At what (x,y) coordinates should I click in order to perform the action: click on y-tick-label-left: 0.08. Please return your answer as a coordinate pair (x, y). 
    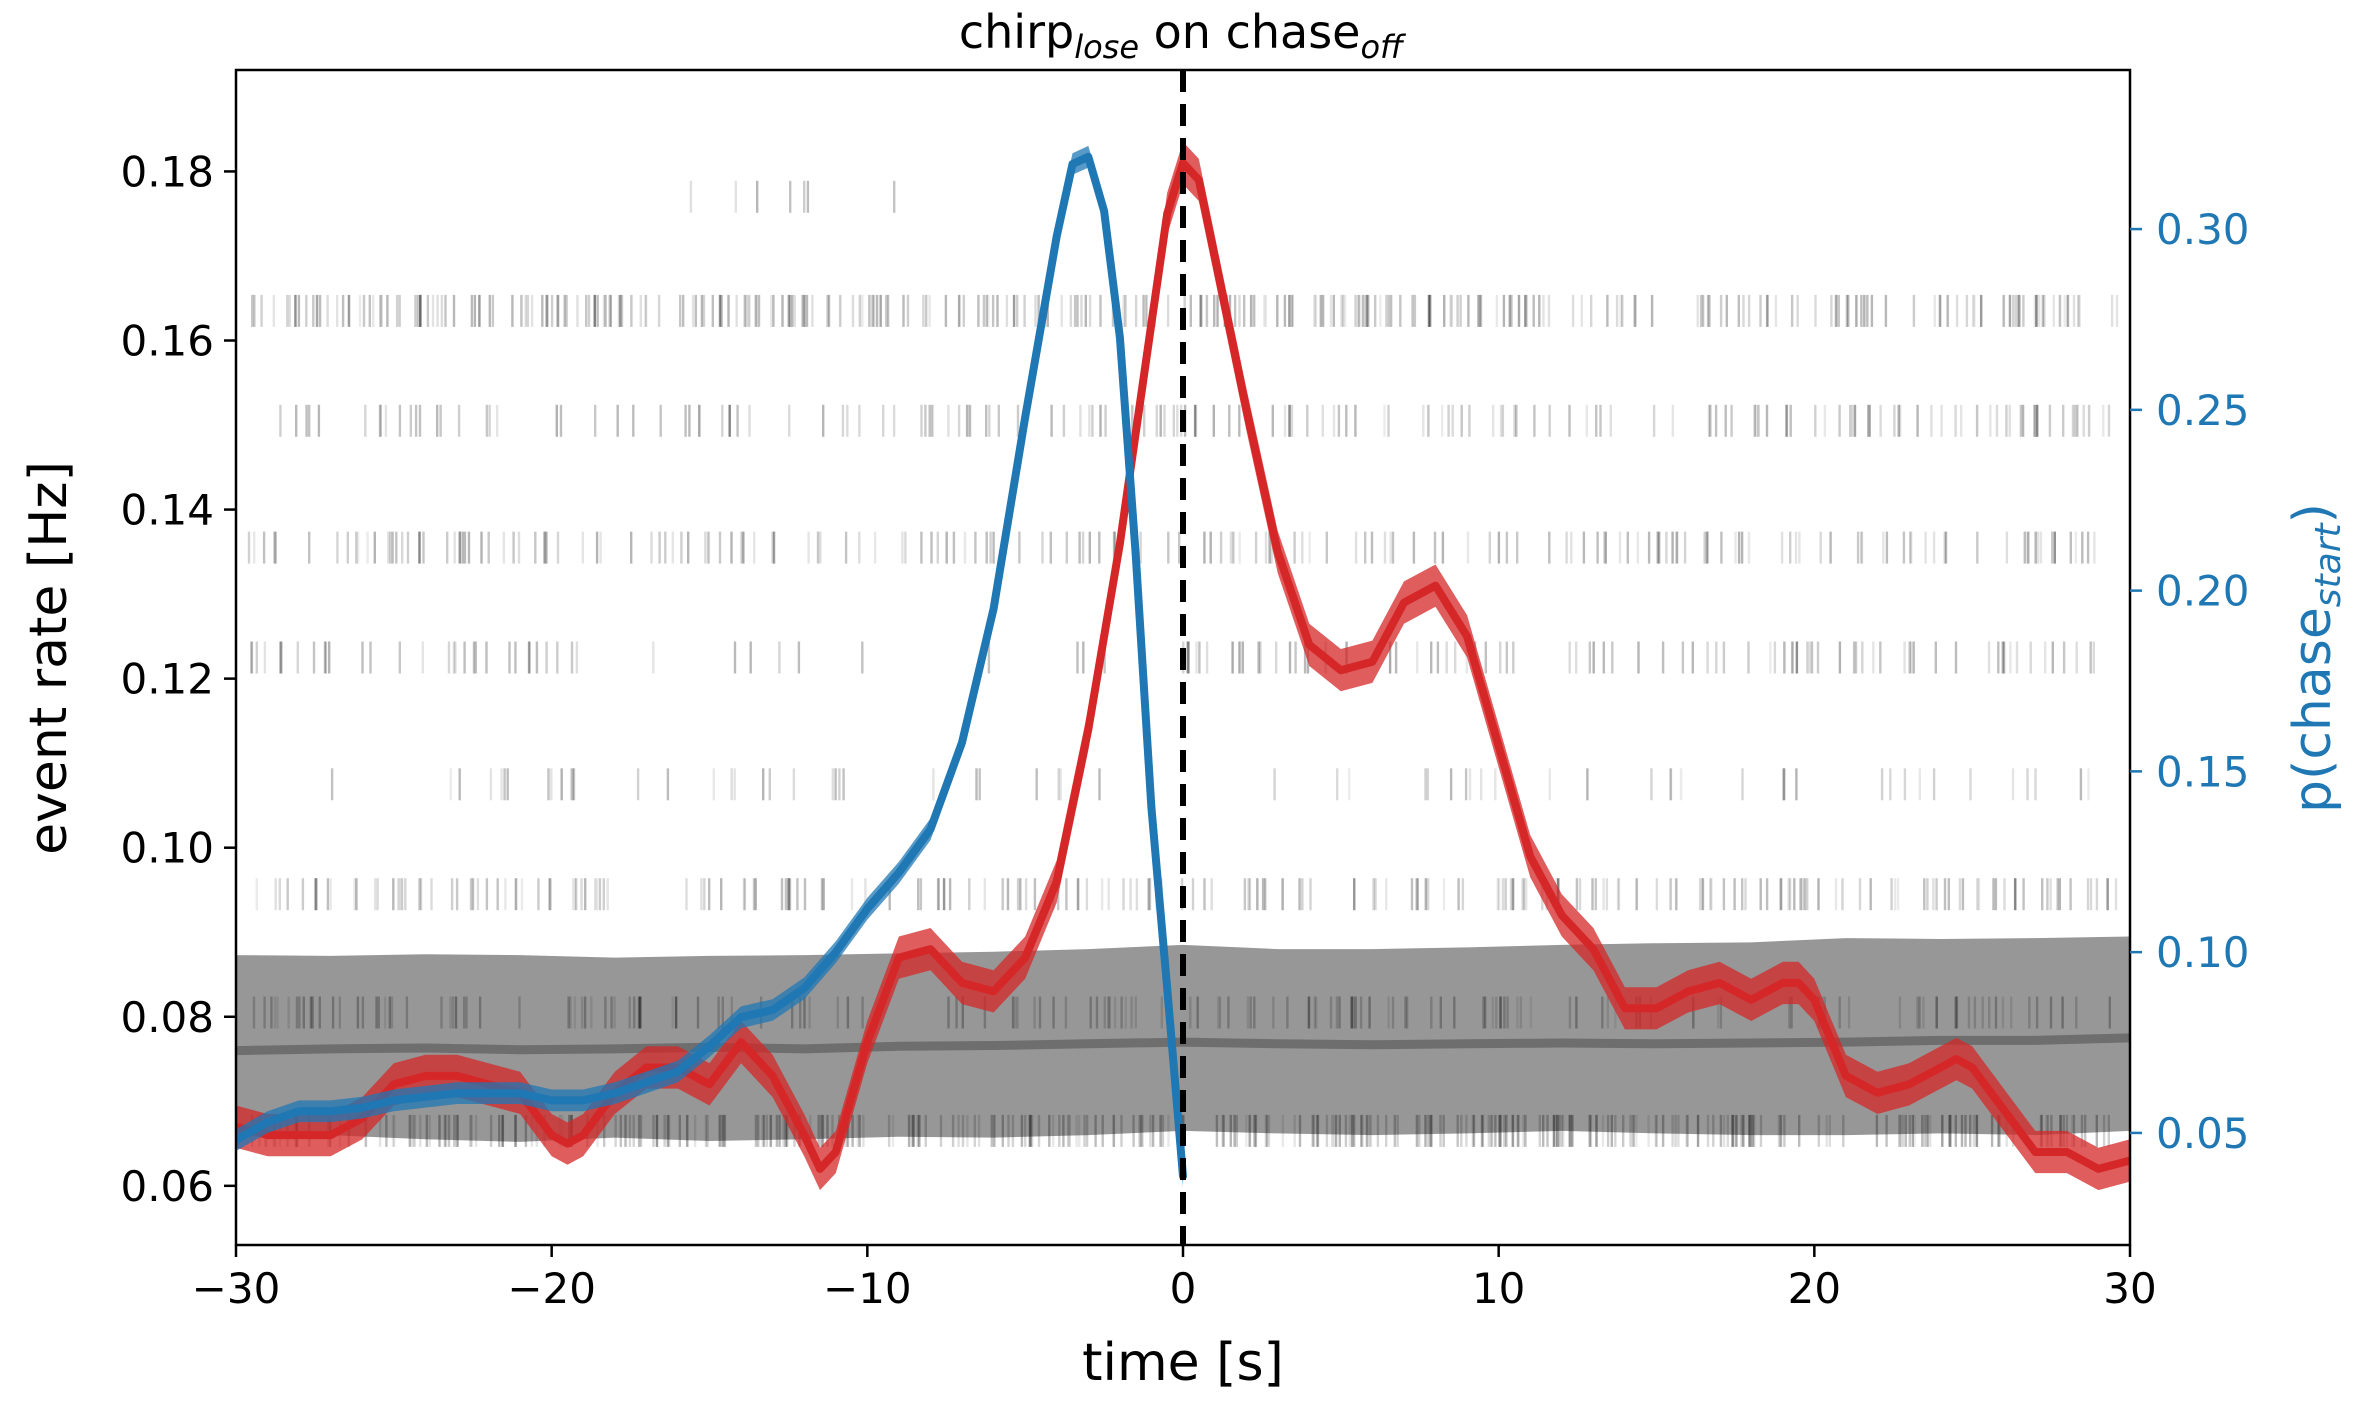
    Looking at the image, I should click on (167, 1017).